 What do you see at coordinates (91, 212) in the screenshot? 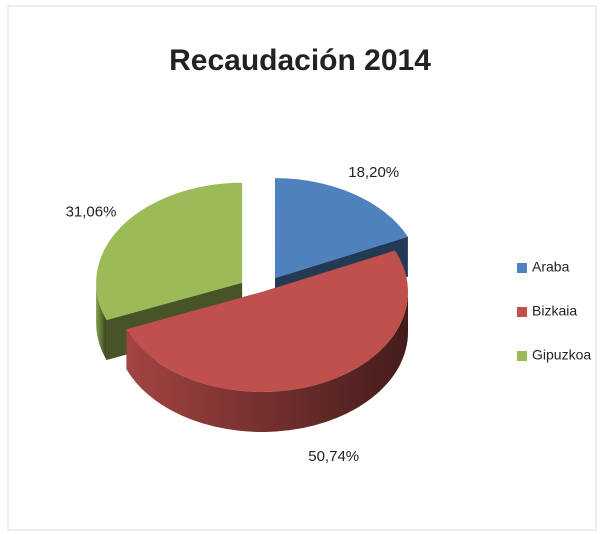
I see `data-label: 31,06%` at bounding box center [91, 212].